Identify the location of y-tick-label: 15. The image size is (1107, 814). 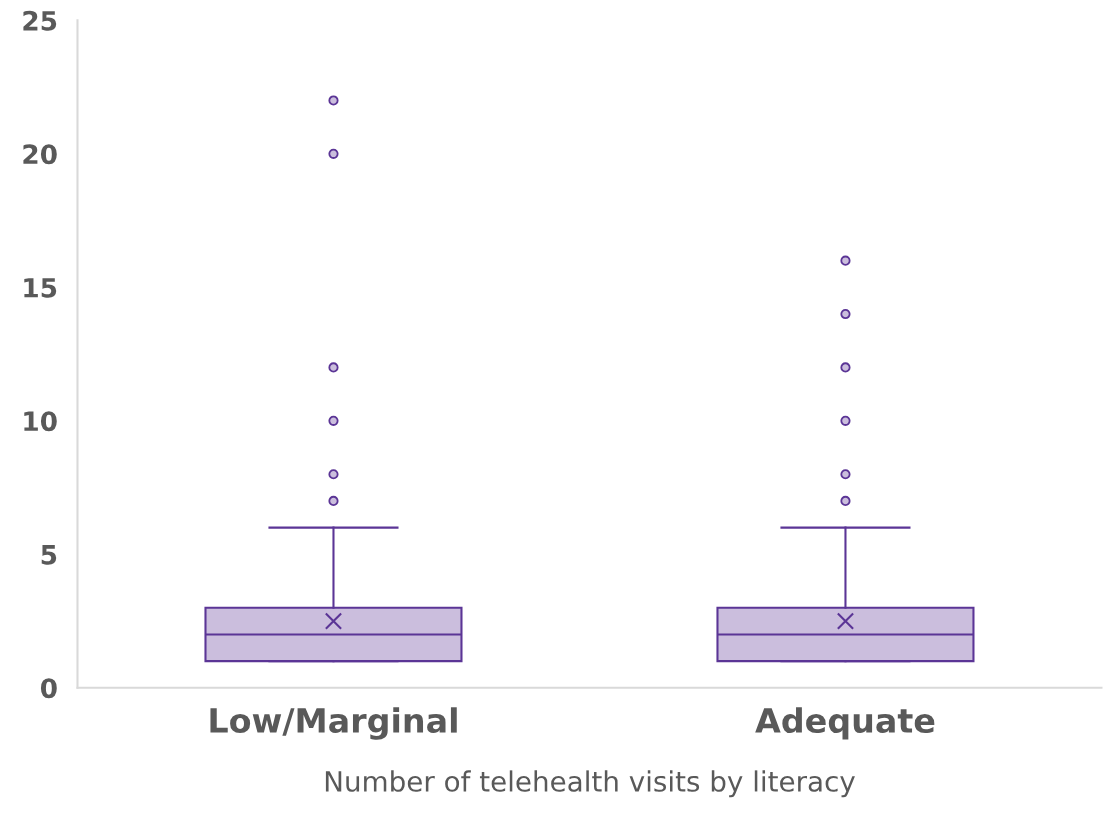
(40, 288).